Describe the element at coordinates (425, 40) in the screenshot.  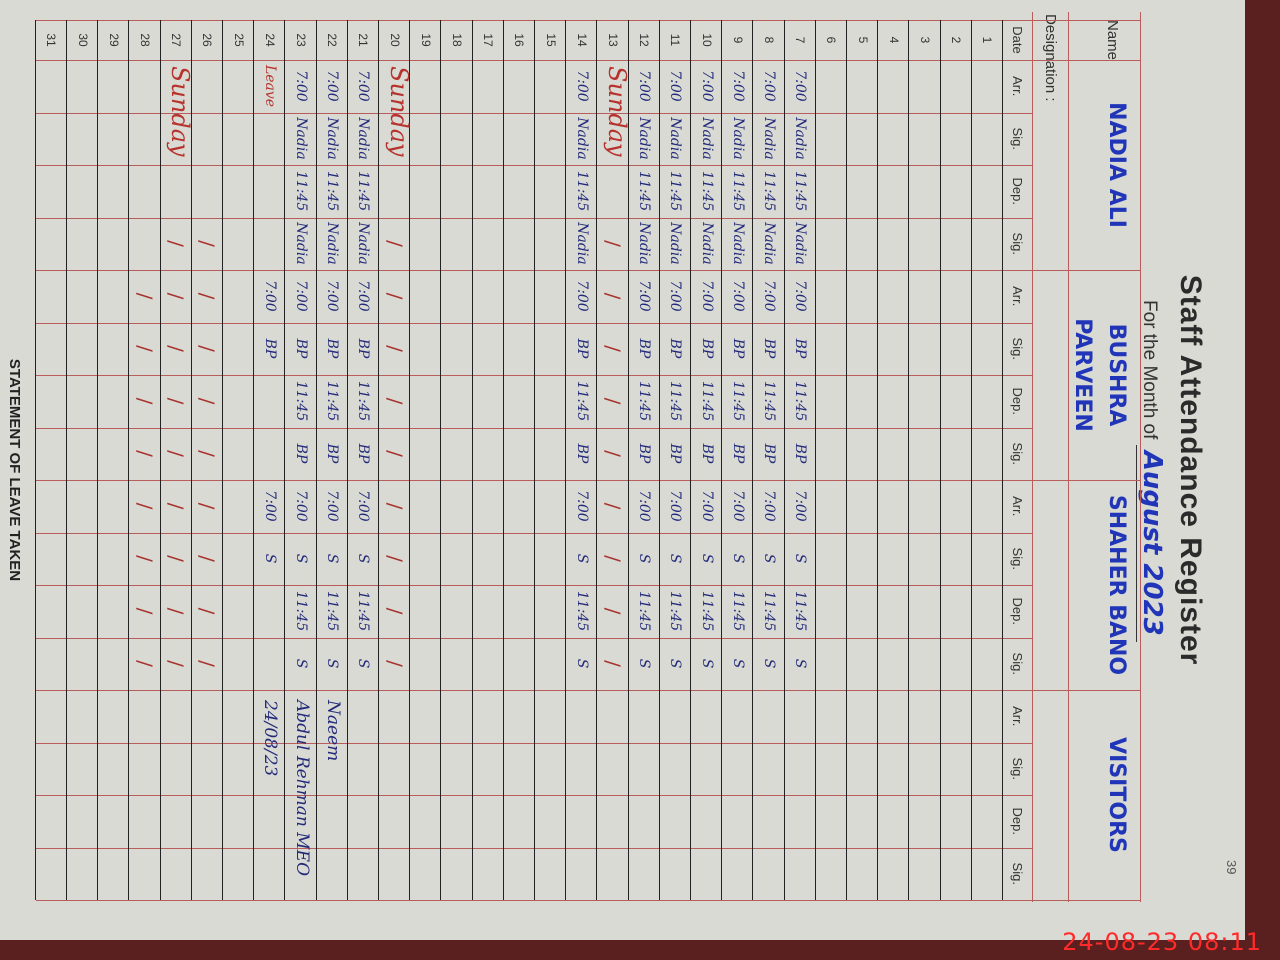
I see `date-cell: 19` at that location.